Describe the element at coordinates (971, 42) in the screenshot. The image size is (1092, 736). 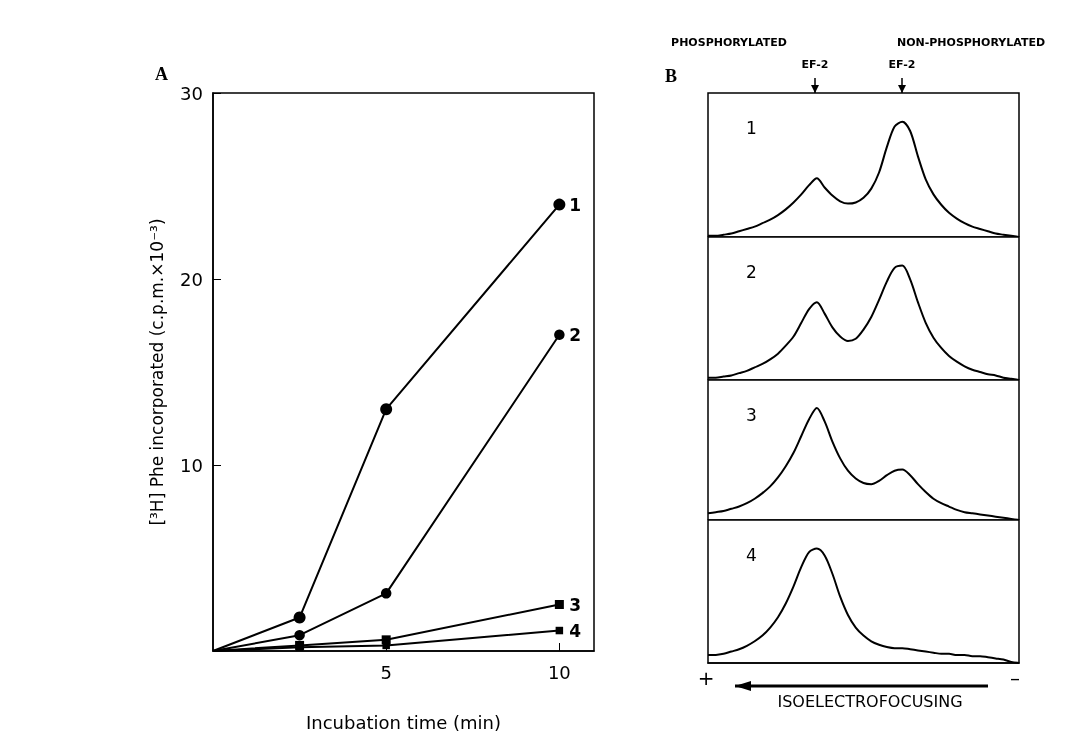
I see `text: NON-PHOSPHORYLATED` at that location.